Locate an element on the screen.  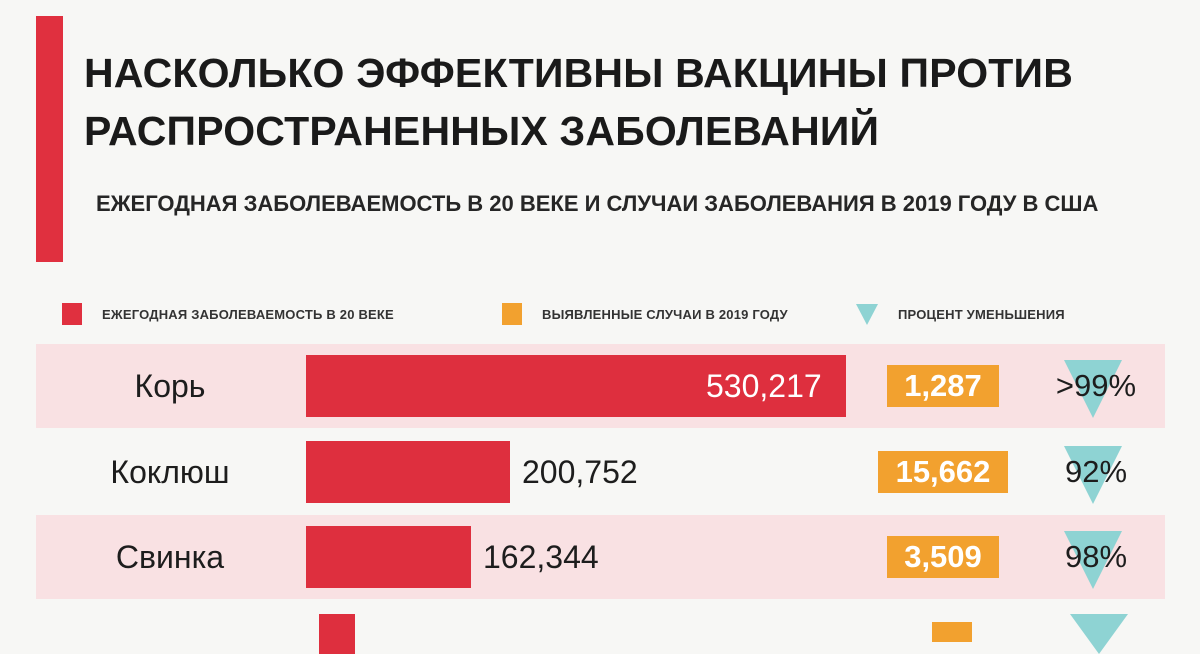
category-label: Коклюш is located at coordinates (170, 471).